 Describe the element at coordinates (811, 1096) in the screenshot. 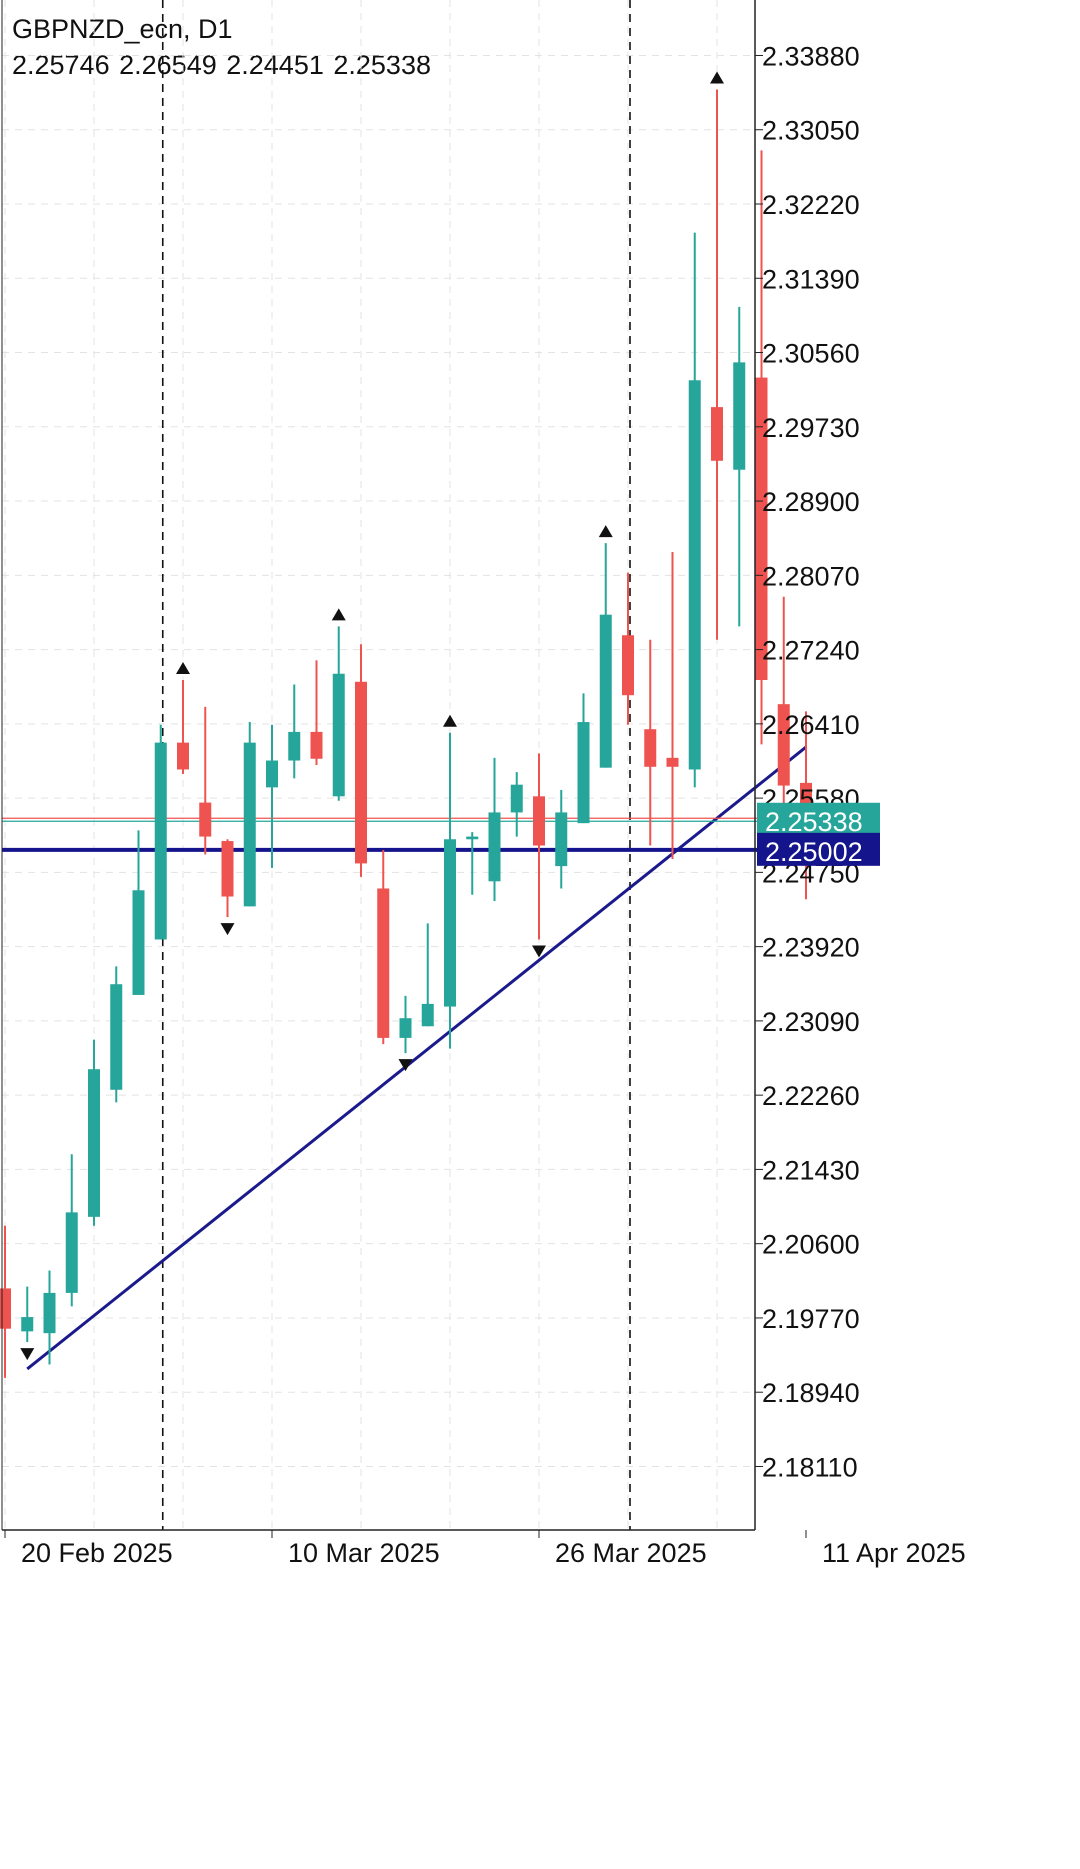

I see `y-tick-label: 2.22260` at that location.